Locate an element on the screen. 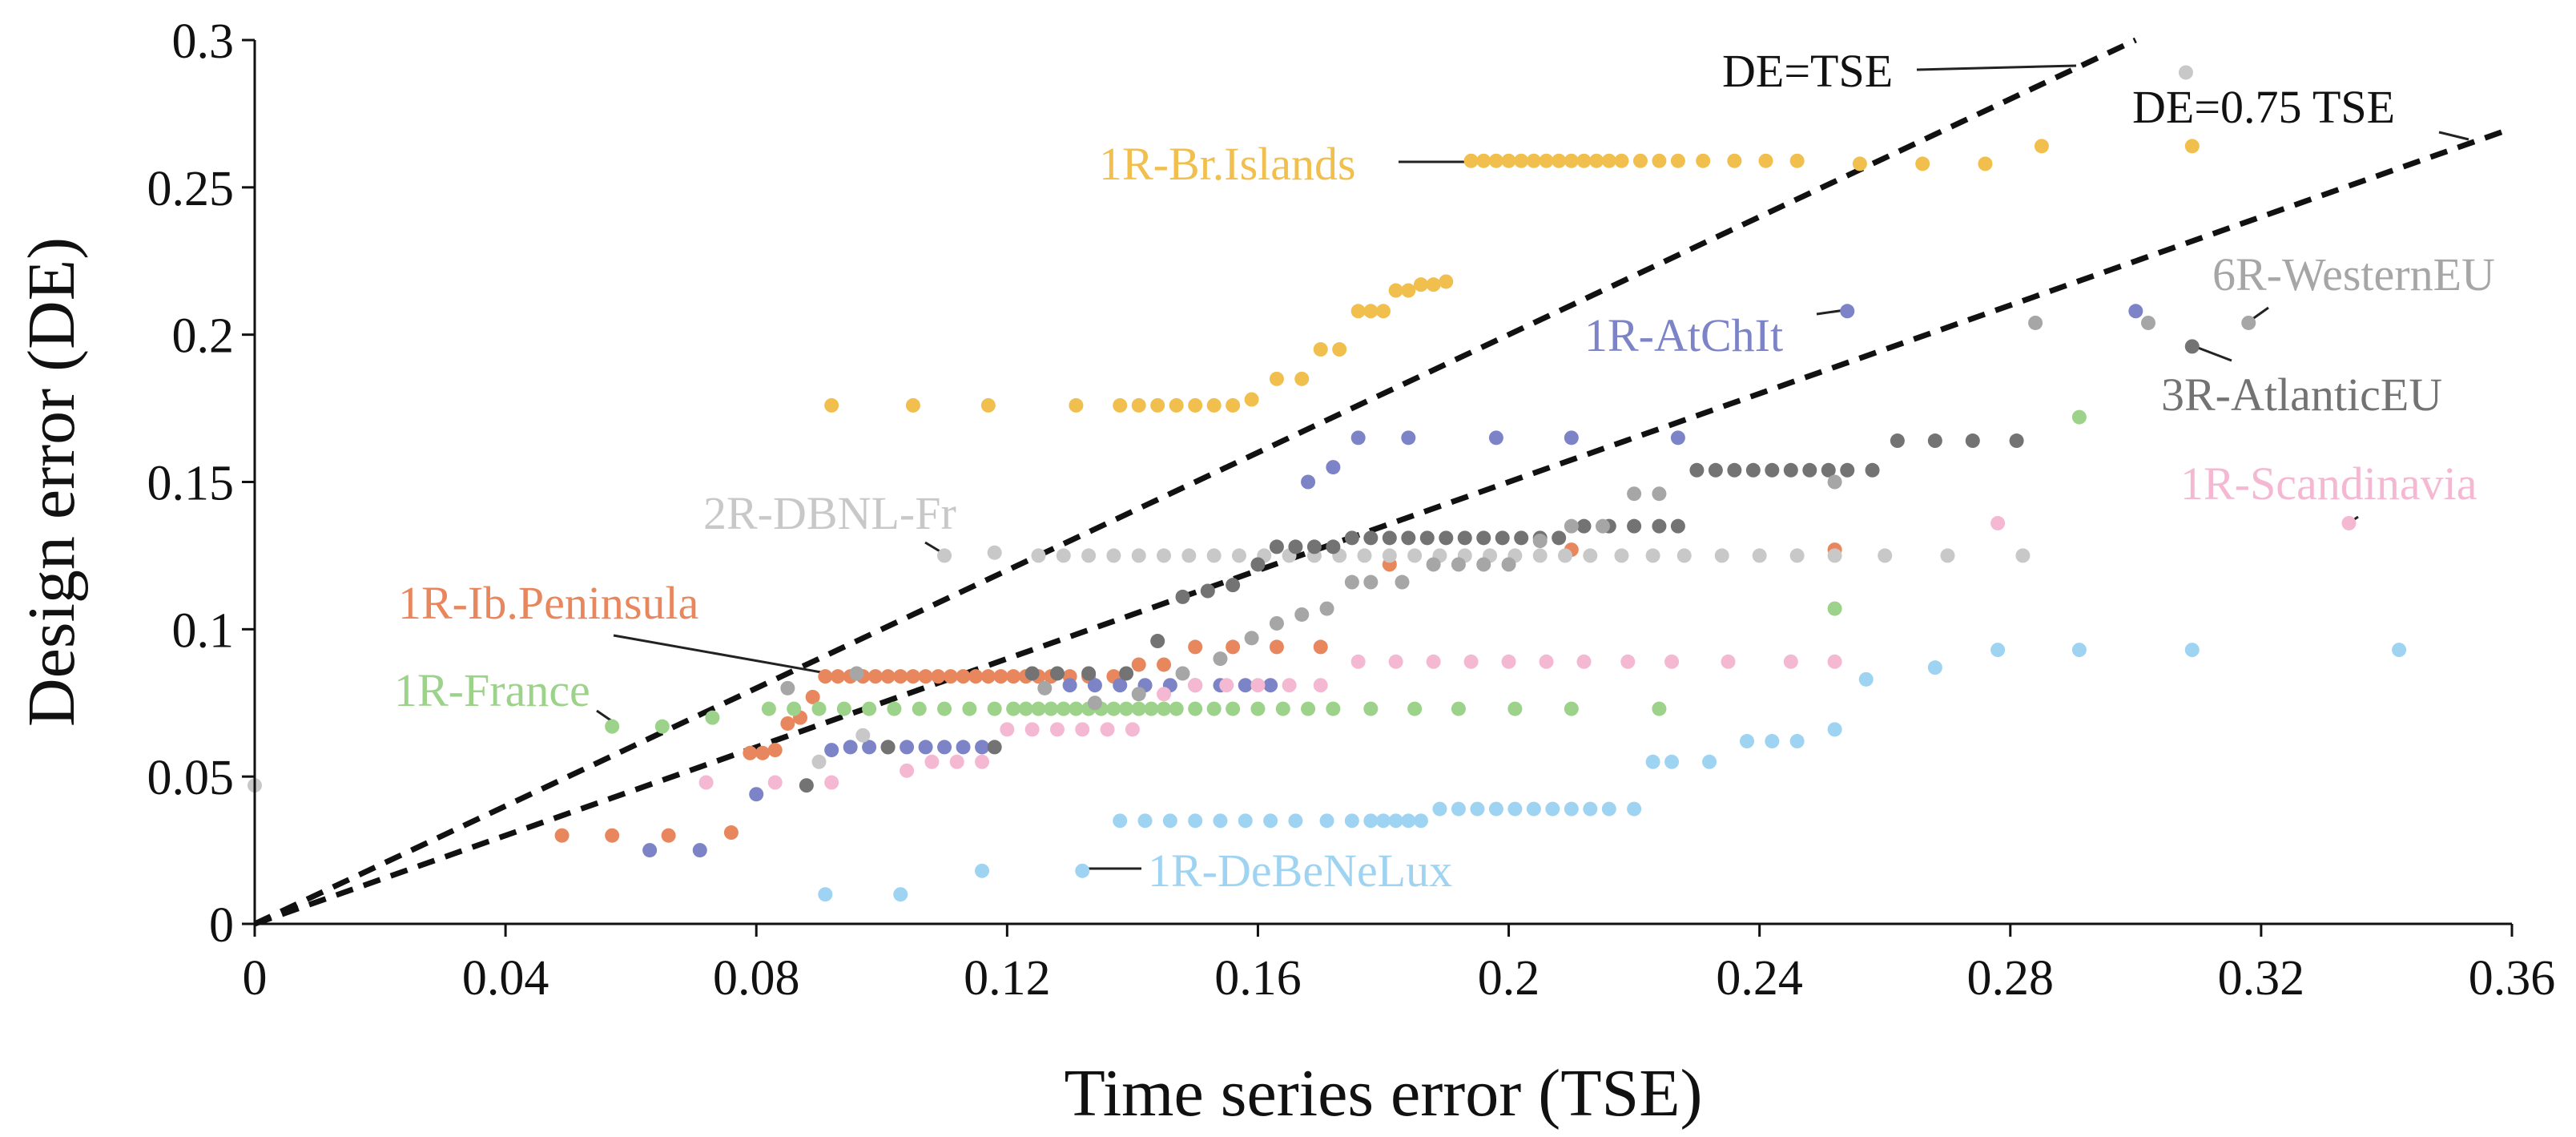 The height and width of the screenshot is (1137, 2576). x-tick-label: 0.04 is located at coordinates (505, 978).